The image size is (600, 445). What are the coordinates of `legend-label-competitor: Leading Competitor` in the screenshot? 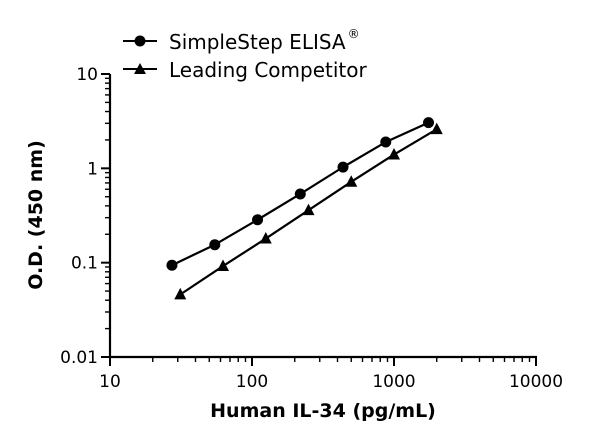 It's located at (268, 70).